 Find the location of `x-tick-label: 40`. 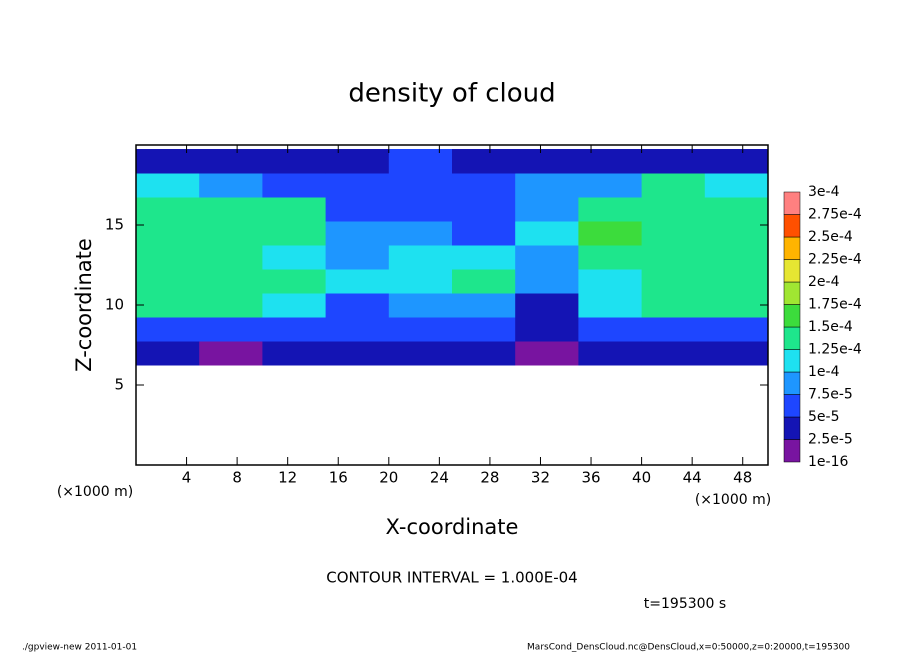

x-tick-label: 40 is located at coordinates (641, 478).